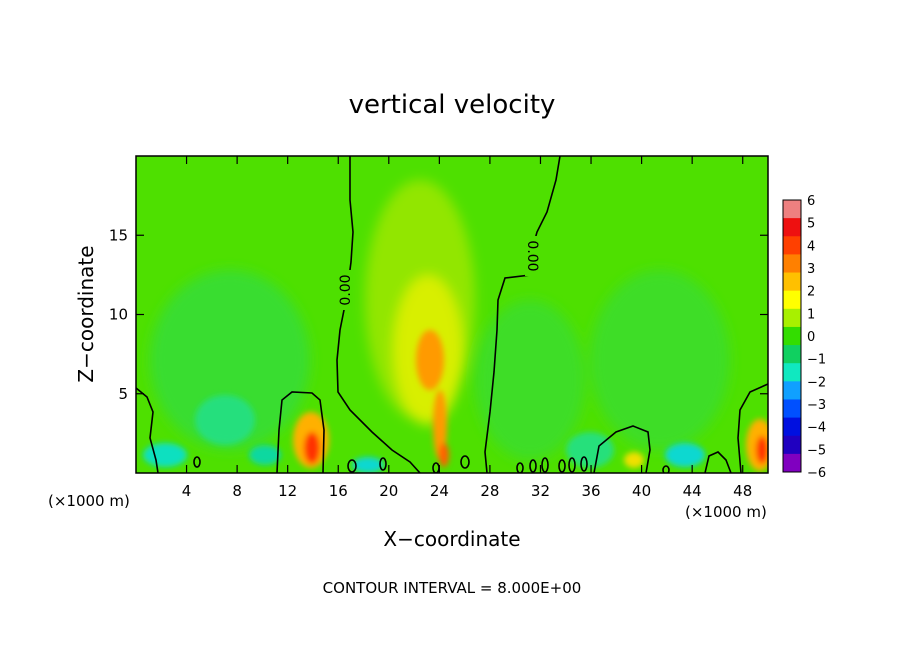  What do you see at coordinates (187, 491) in the screenshot?
I see `x-tick-label: 4` at bounding box center [187, 491].